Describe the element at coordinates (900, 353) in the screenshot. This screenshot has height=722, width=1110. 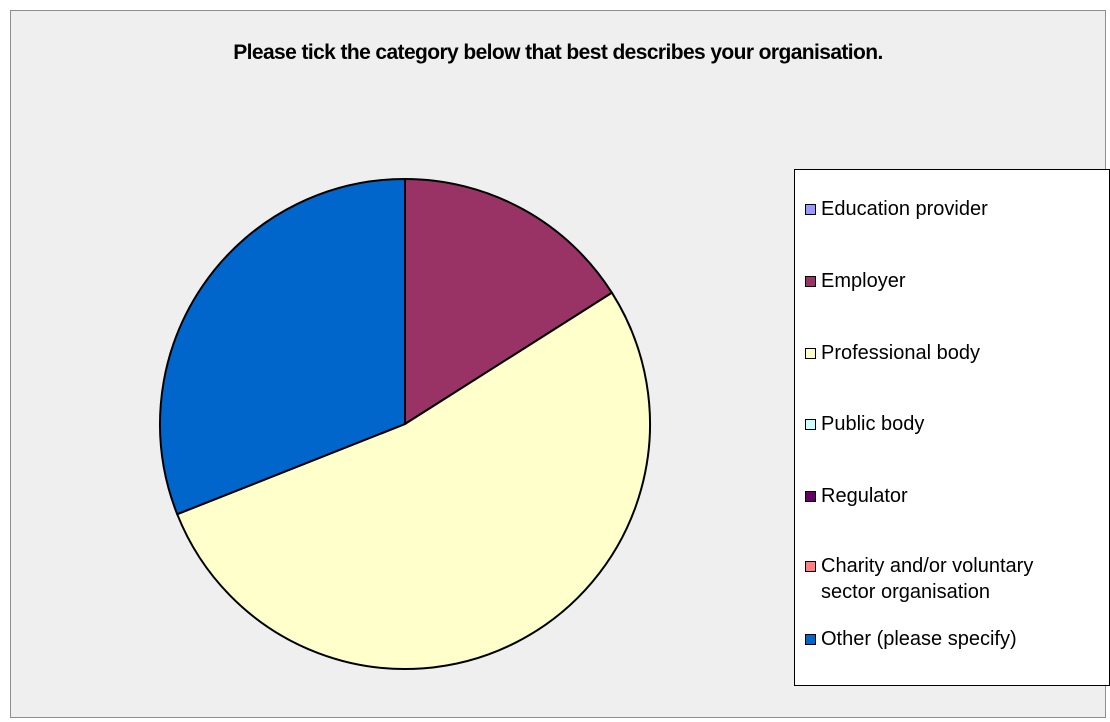
I see `legend-label: Professional body` at that location.